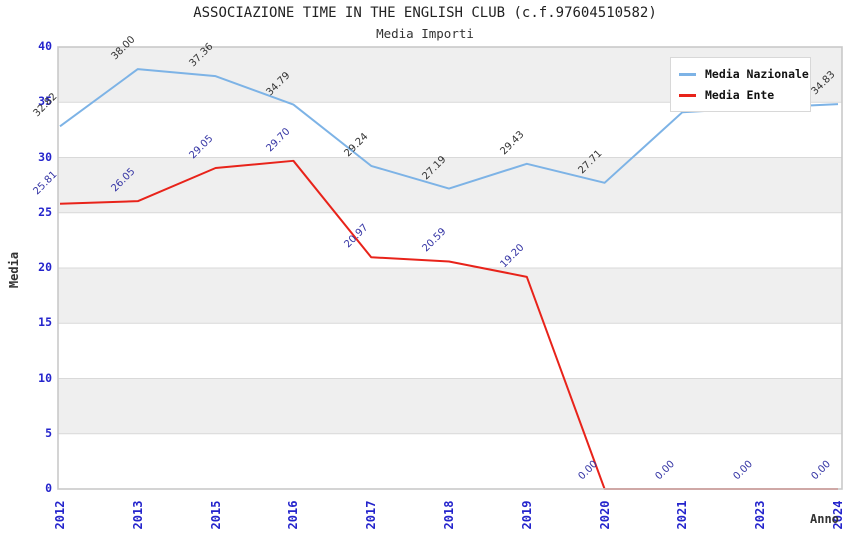 The width and height of the screenshot is (850, 550). Describe the element at coordinates (687, 95) in the screenshot. I see `media-ente-line-swatch` at that location.